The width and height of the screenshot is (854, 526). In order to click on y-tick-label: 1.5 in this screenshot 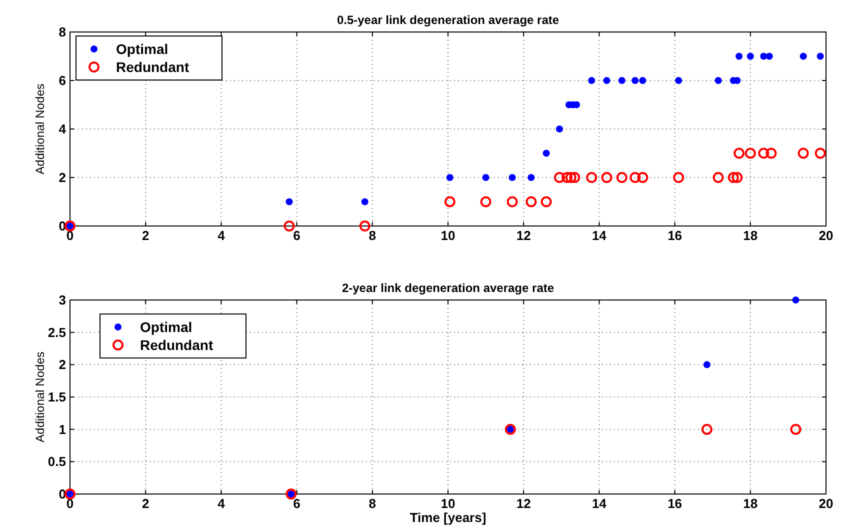, I will do `click(57, 397)`.